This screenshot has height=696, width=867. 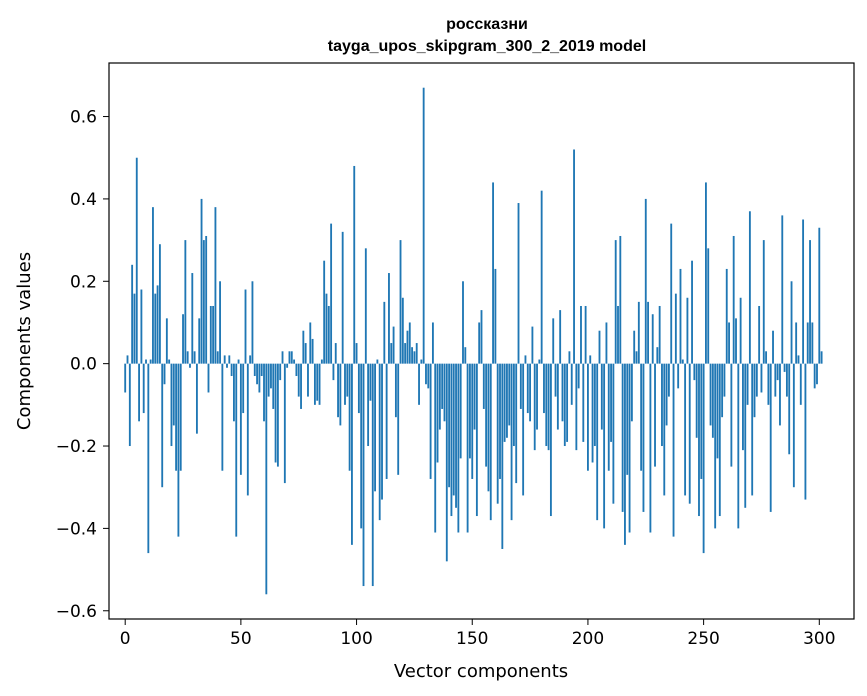 What do you see at coordinates (83, 282) in the screenshot?
I see `y-tick-label: 0.2` at bounding box center [83, 282].